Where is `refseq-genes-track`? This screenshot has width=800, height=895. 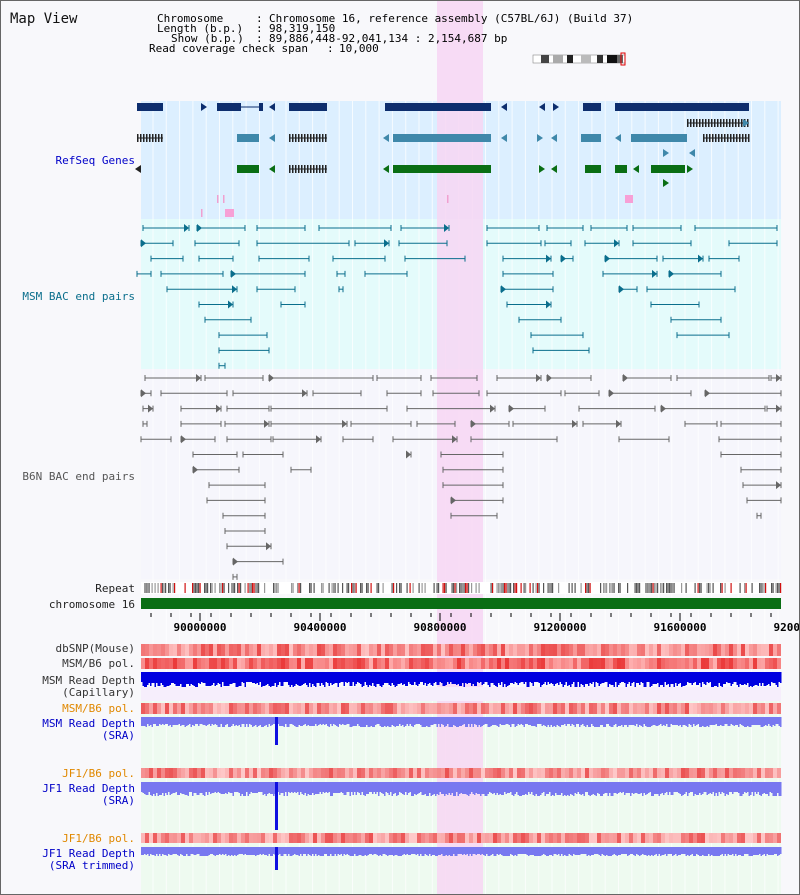
refseq-genes-track is located at coordinates (442, 160).